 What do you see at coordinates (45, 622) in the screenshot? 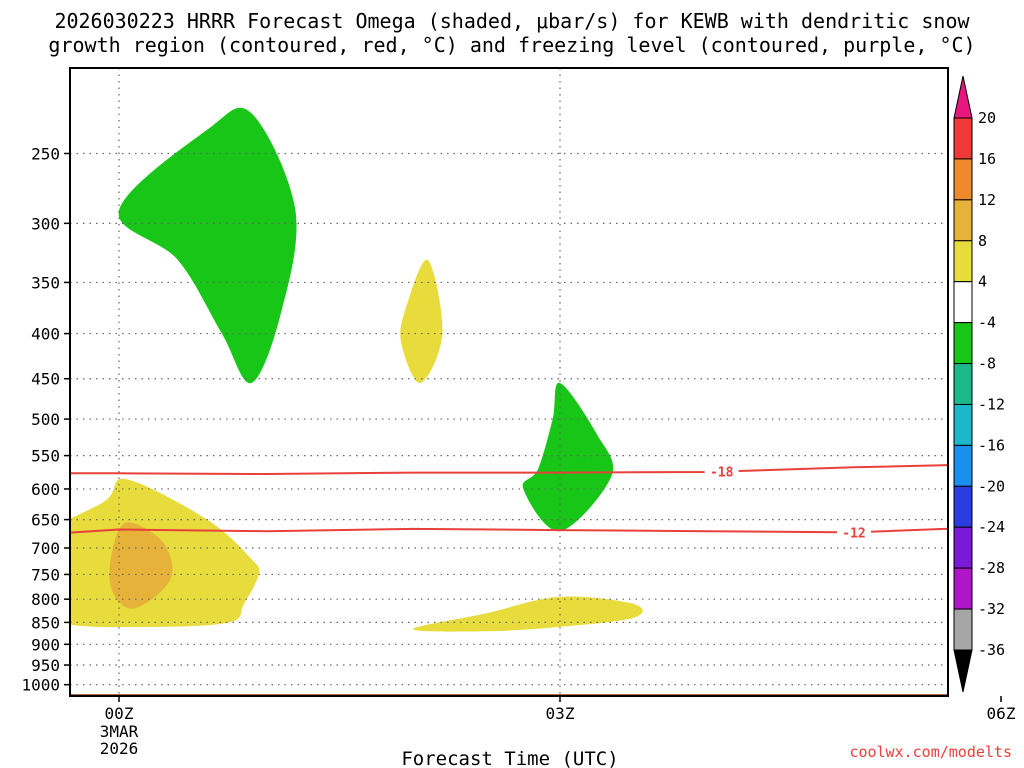
I see `y-tick-label-850: 850` at bounding box center [45, 622].